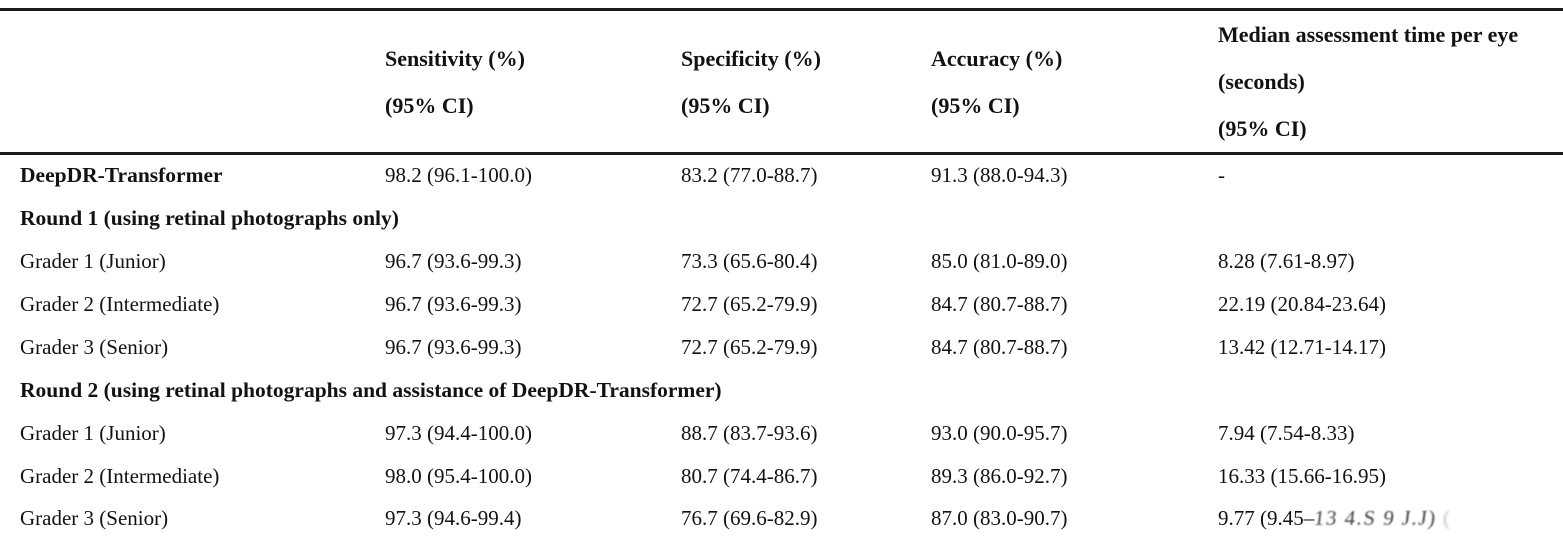  What do you see at coordinates (429, 105) in the screenshot?
I see `col-header-sensitivity-ci: (95% CI)` at bounding box center [429, 105].